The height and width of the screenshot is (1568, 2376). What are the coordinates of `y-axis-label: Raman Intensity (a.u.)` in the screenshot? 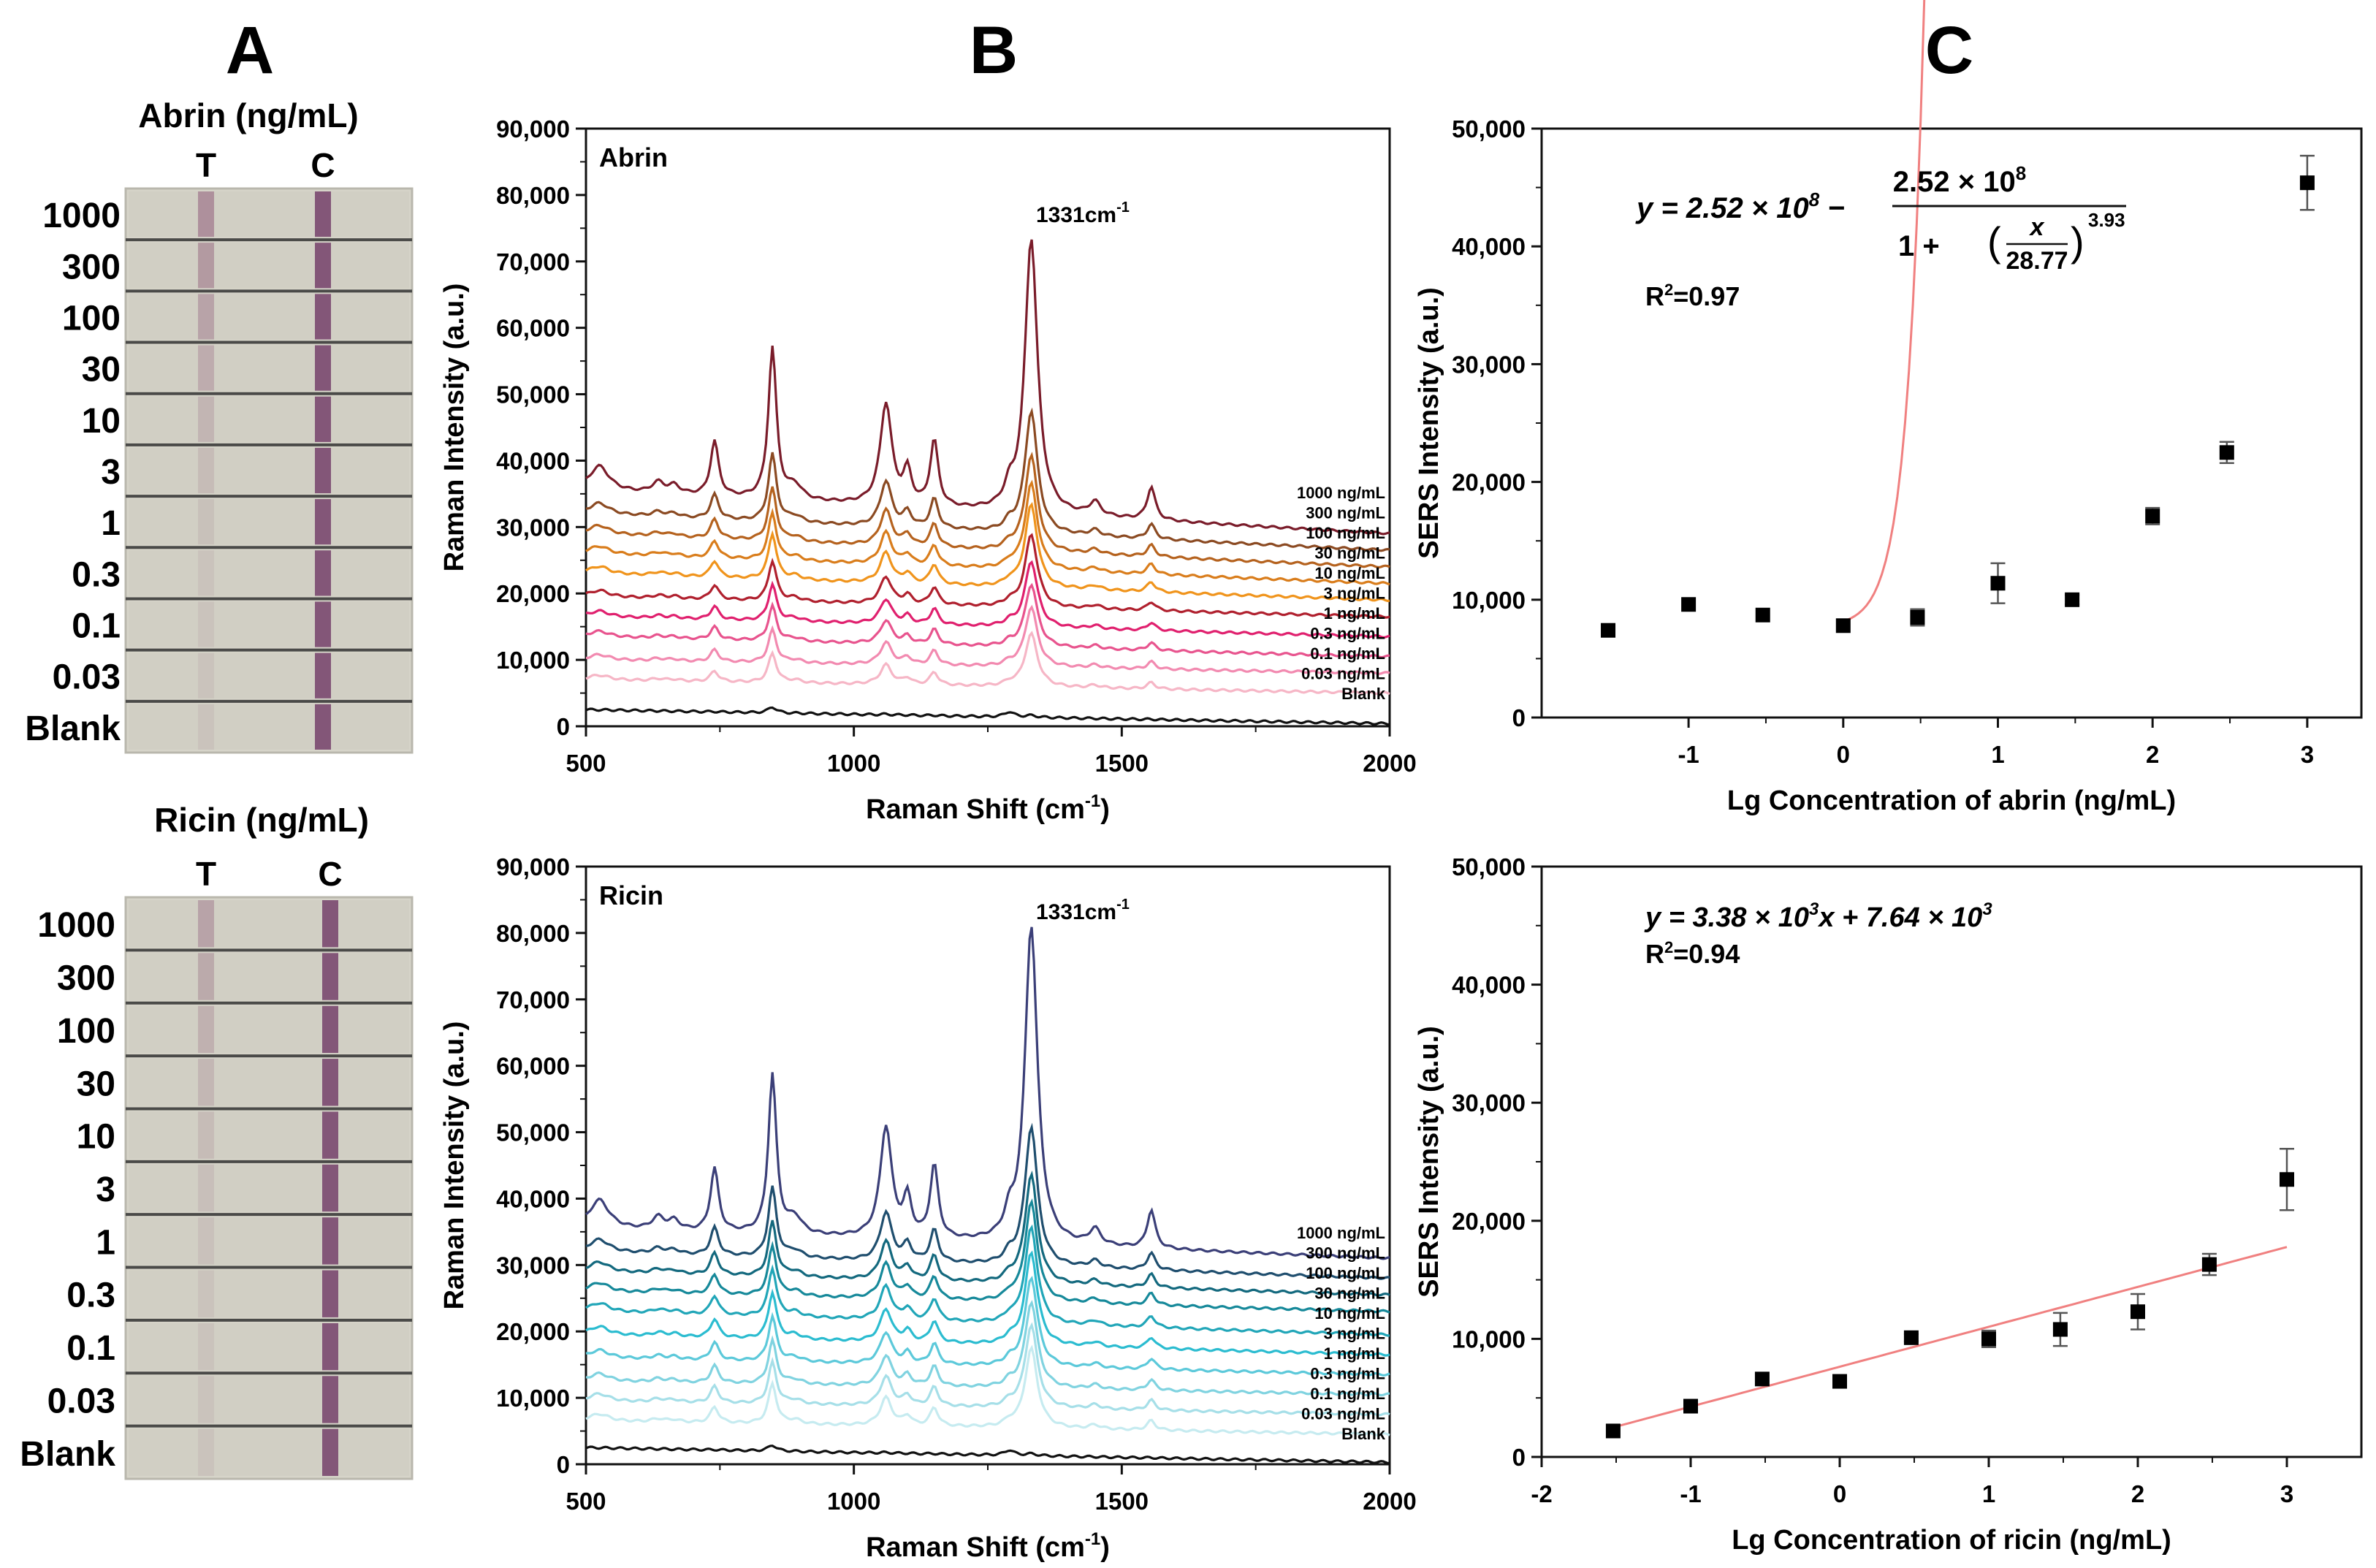 It's located at (454, 427).